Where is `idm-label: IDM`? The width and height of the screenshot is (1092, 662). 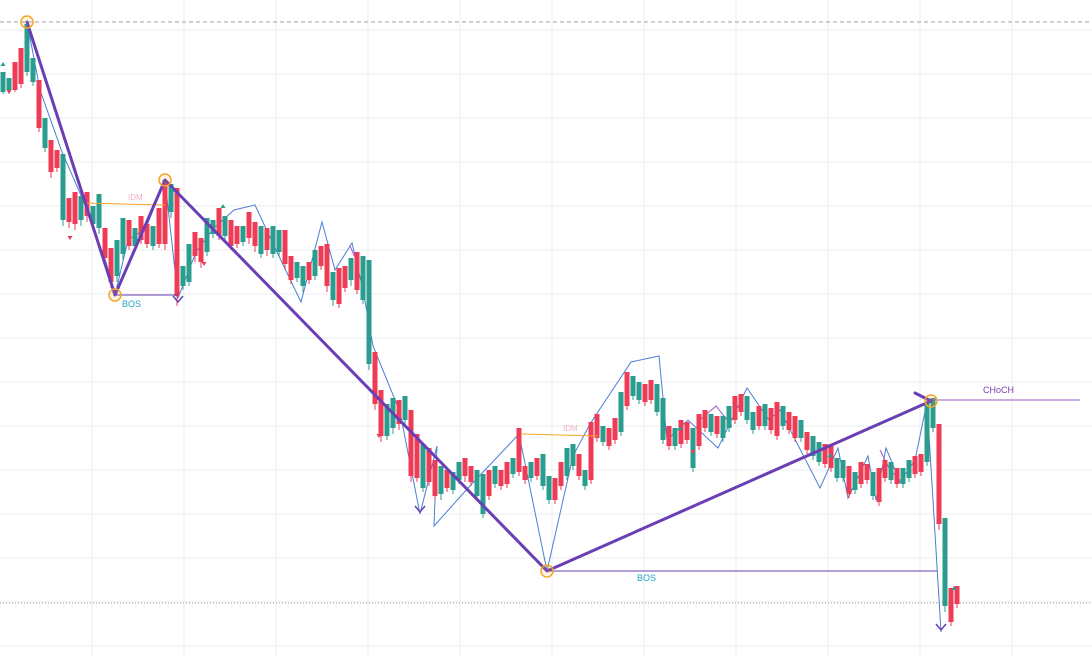 idm-label: IDM is located at coordinates (135, 197).